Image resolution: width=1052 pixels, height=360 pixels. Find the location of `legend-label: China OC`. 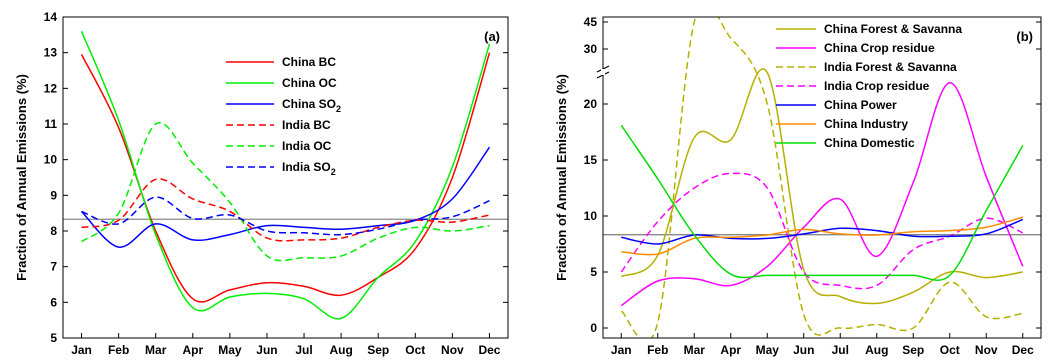

legend-label: China OC is located at coordinates (309, 83).